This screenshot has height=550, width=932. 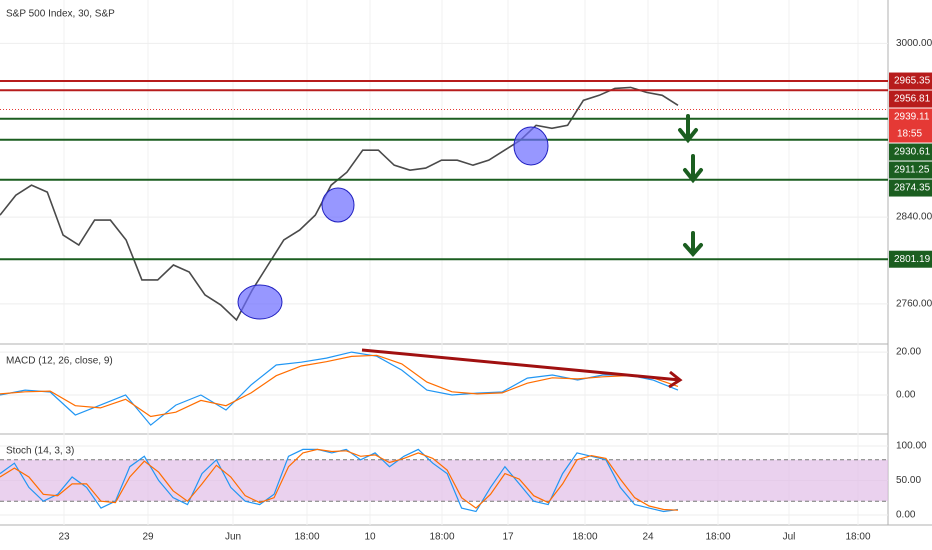 What do you see at coordinates (148, 537) in the screenshot?
I see `x-tick-label: 29` at bounding box center [148, 537].